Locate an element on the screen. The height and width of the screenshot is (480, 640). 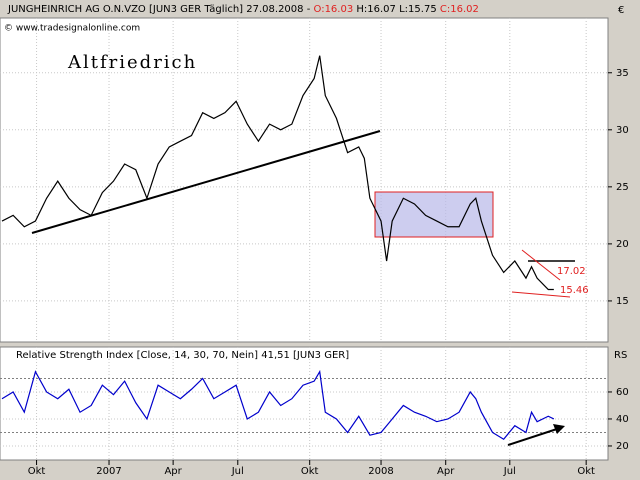
x-tick-label: 2008 is located at coordinates (380, 471).